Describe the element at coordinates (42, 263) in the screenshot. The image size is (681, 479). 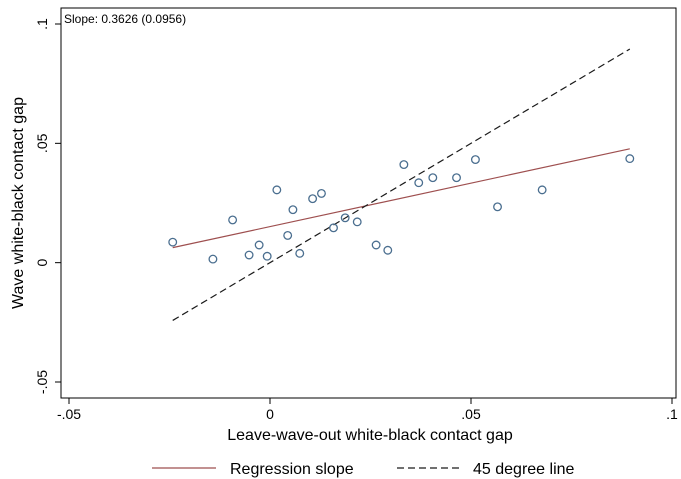
I see `y-tick-label: 0` at that location.